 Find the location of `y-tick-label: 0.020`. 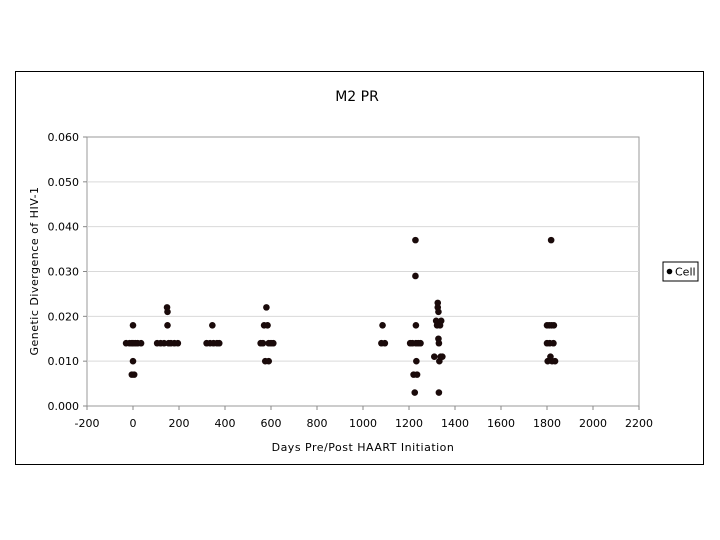

y-tick-label: 0.020 is located at coordinates (64, 316).